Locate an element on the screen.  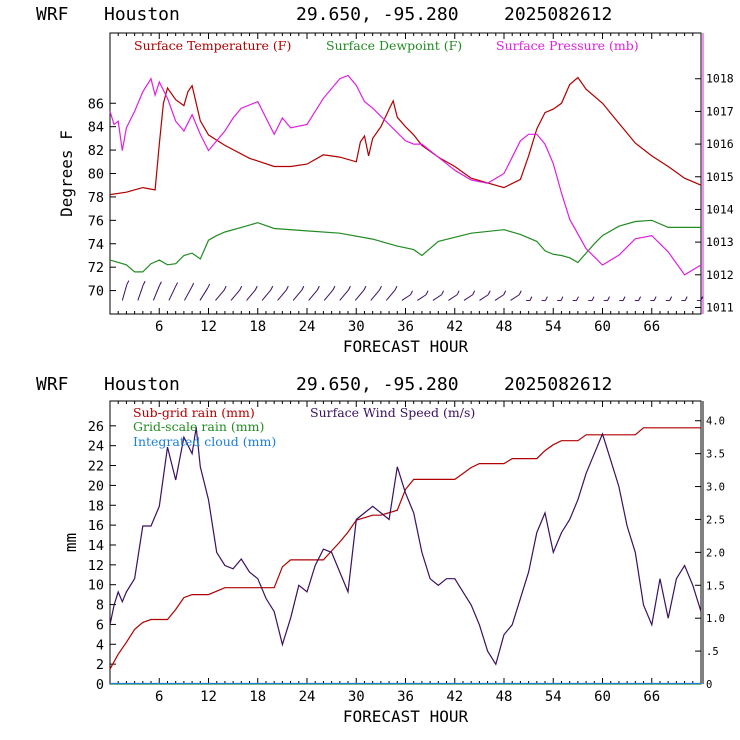
y-tick-label: 2 is located at coordinates (100, 665).